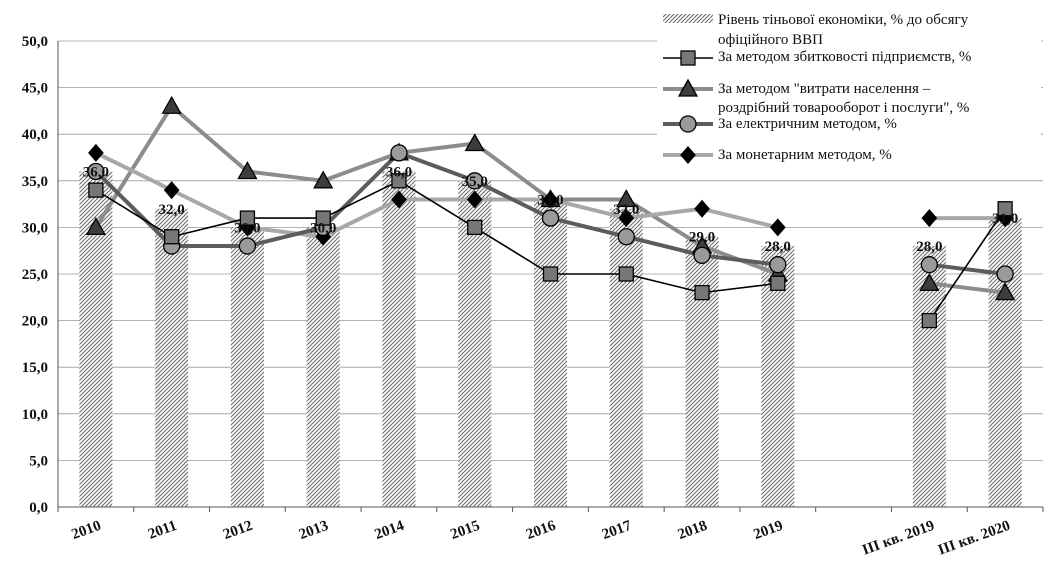 This screenshot has width=1047, height=573. I want to click on x-tick-label: 2011, so click(162, 530).